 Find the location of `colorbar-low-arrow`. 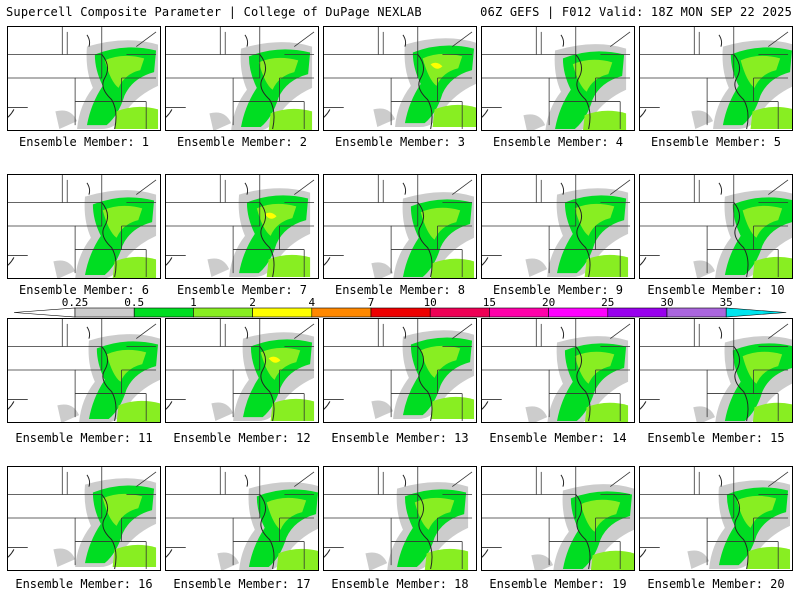

colorbar-low-arrow is located at coordinates (44, 312).